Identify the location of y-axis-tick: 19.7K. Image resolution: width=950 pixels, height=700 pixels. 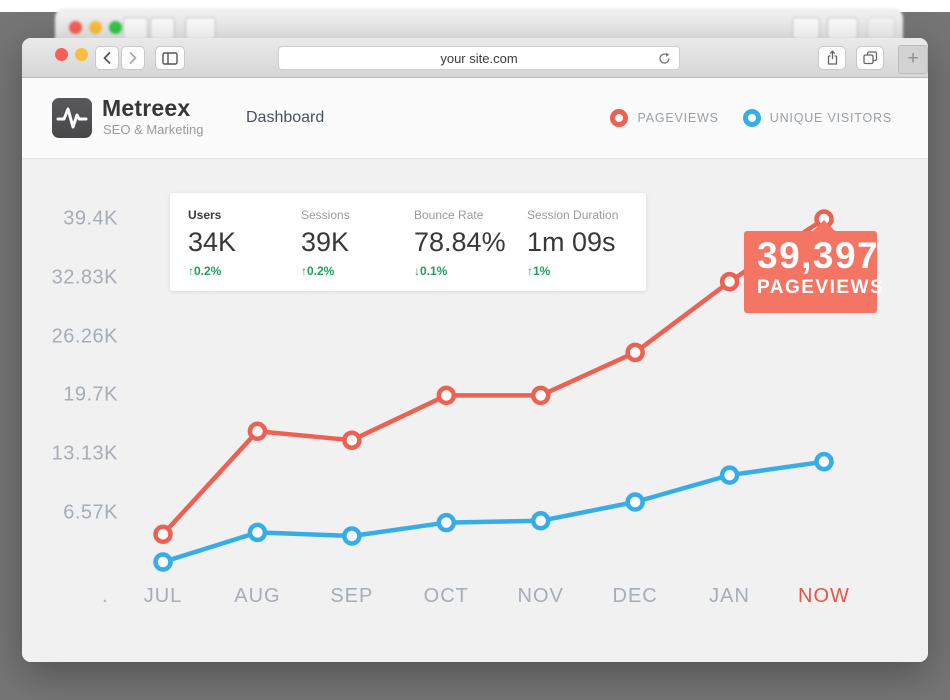
(90, 394).